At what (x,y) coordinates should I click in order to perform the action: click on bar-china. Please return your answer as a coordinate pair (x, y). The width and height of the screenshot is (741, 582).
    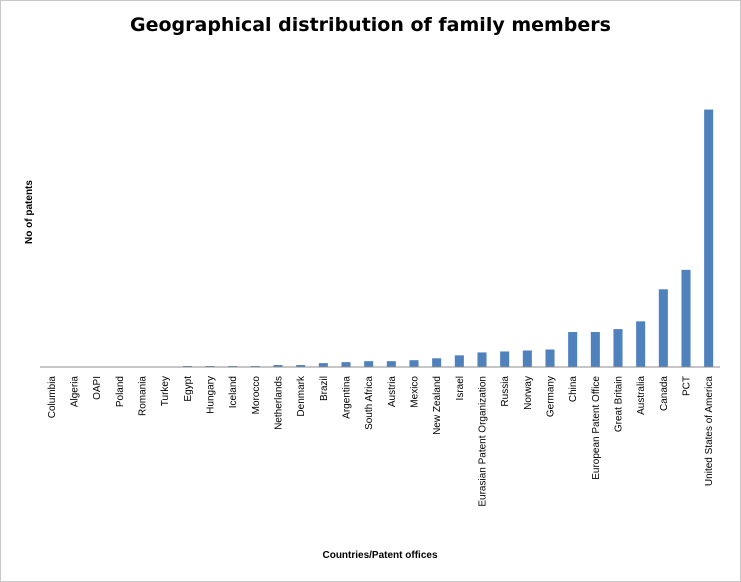
    Looking at the image, I should click on (573, 349).